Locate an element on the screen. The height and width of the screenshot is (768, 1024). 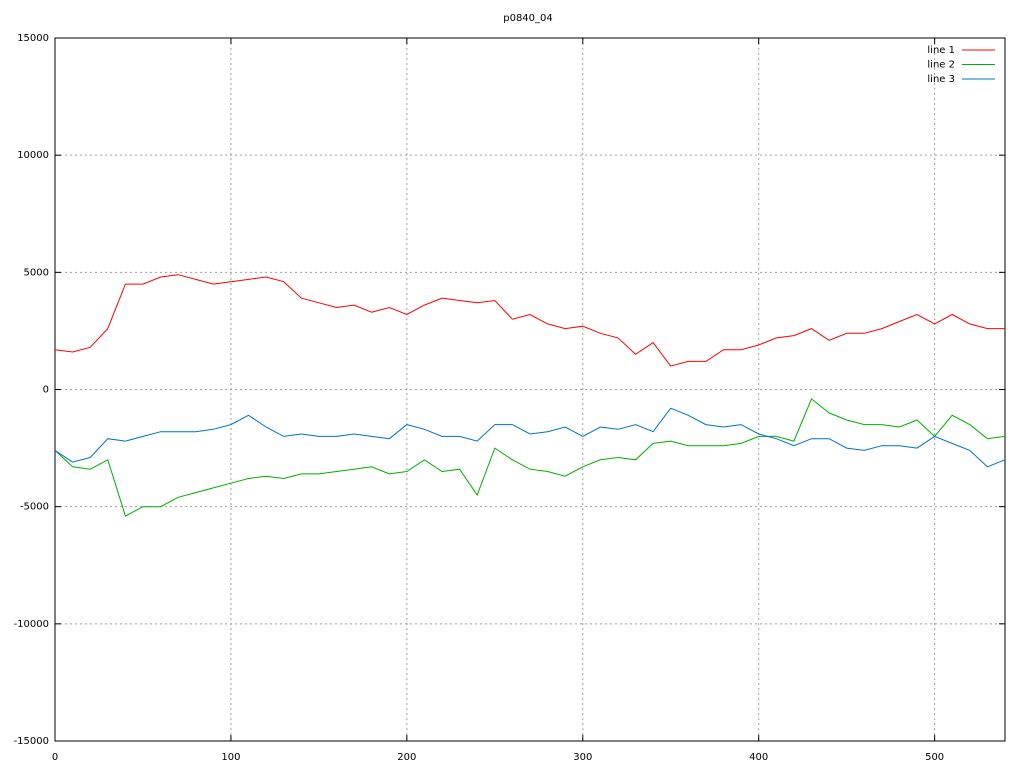
legend-label: line 1 is located at coordinates (941, 50).